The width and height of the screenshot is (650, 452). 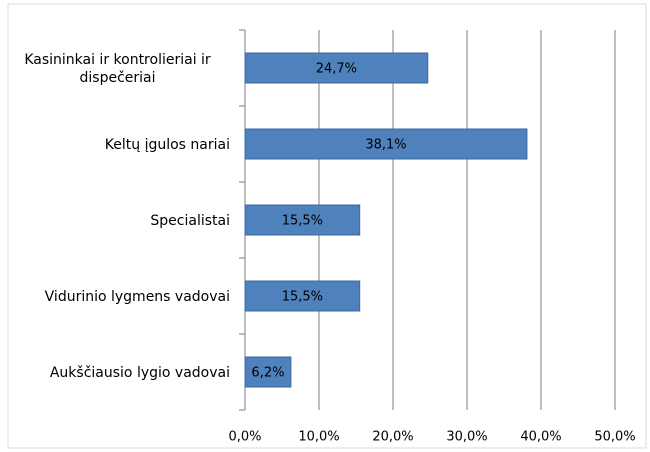 I want to click on data-label: 24,7%, so click(x=336, y=69).